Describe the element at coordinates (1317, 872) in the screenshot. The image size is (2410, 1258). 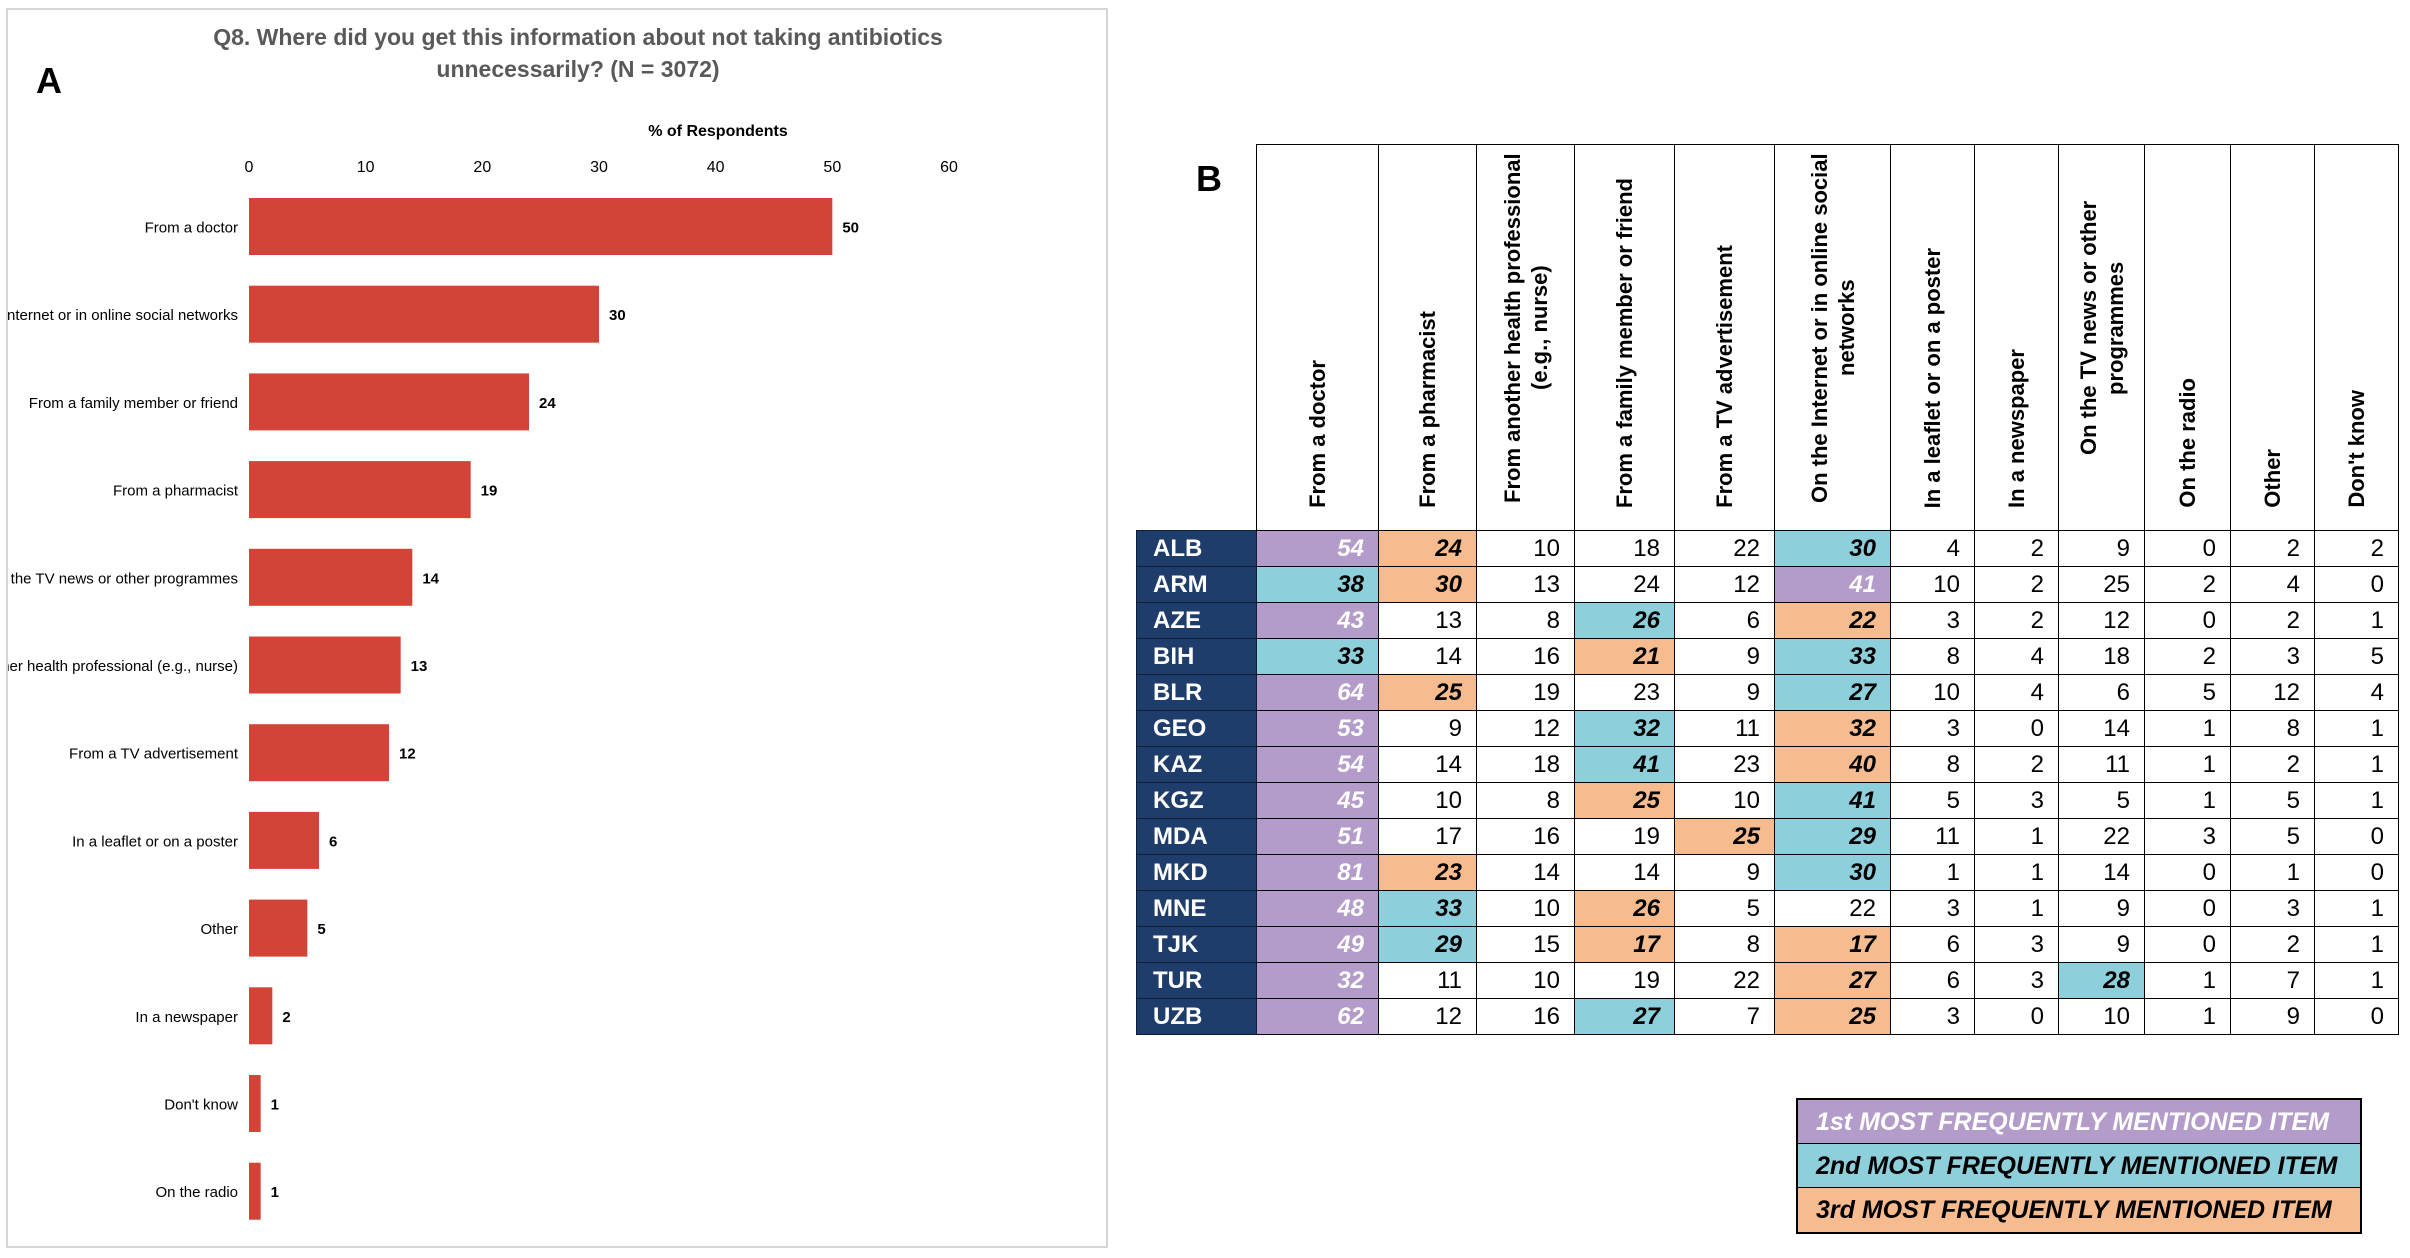
I see `table-cell: 81` at that location.